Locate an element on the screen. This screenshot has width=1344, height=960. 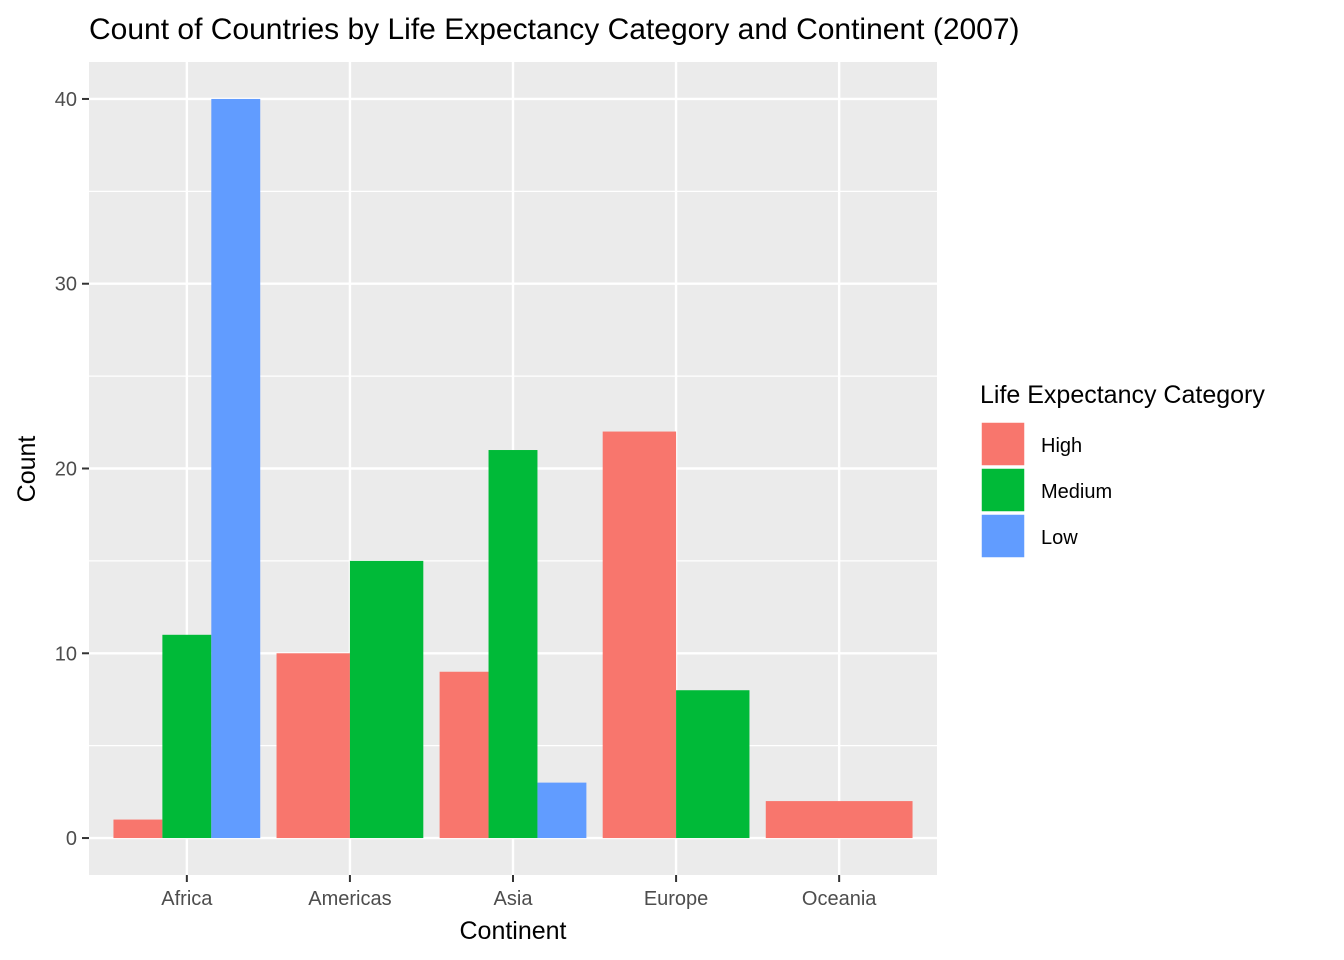
bar-high-americas is located at coordinates (313, 746).